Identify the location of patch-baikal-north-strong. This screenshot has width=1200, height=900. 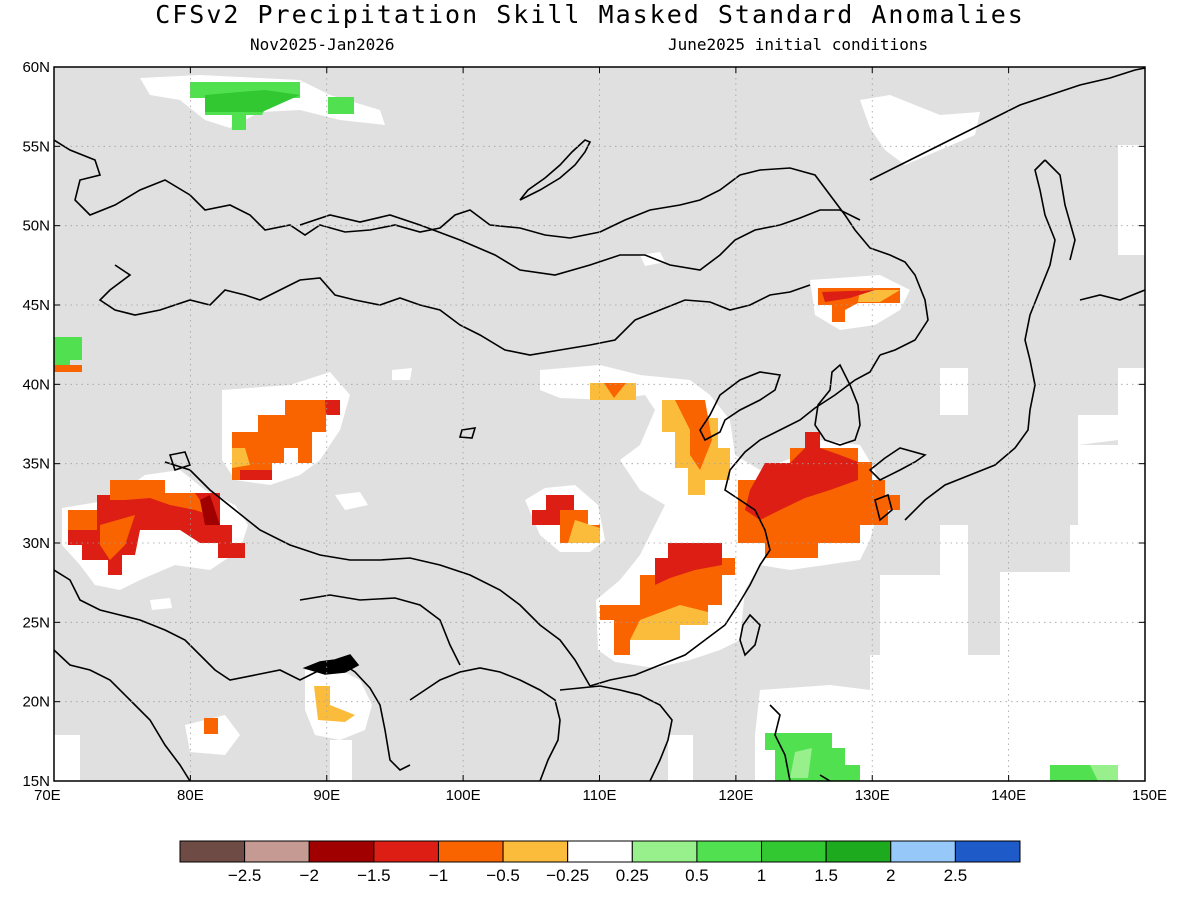
(252, 101).